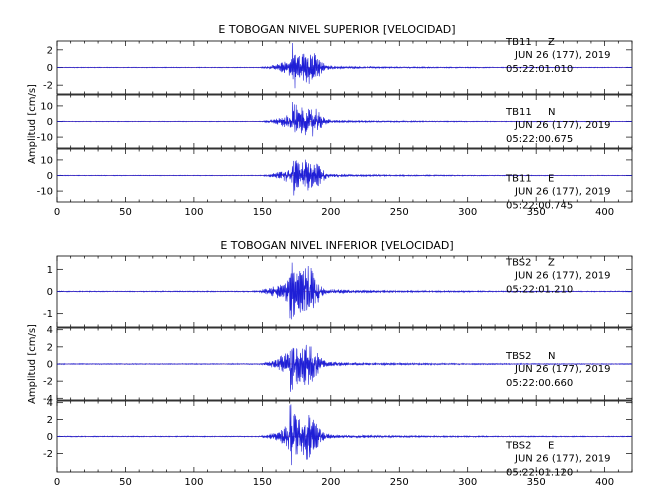 This screenshot has width=650, height=500. Describe the element at coordinates (344, 291) in the screenshot. I see `plot1-0-waveform-line` at that location.